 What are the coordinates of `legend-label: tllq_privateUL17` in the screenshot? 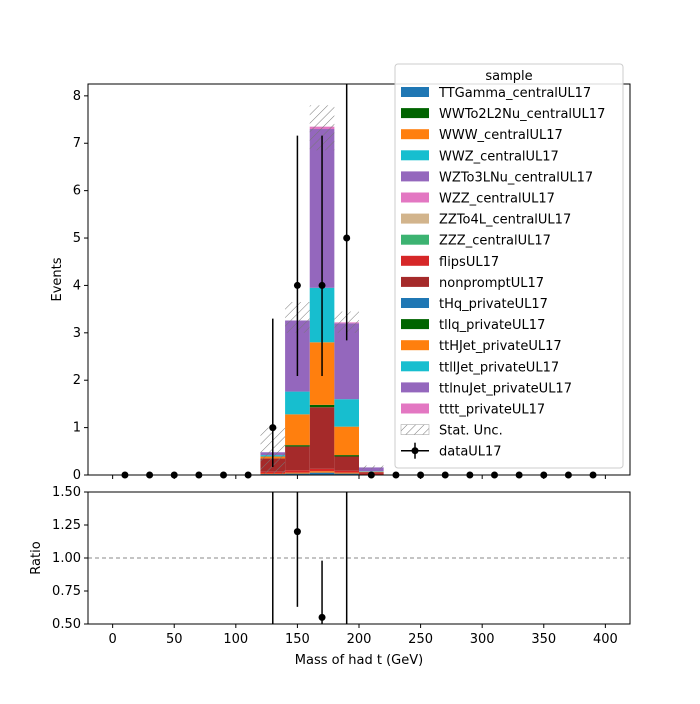 It's located at (492, 325).